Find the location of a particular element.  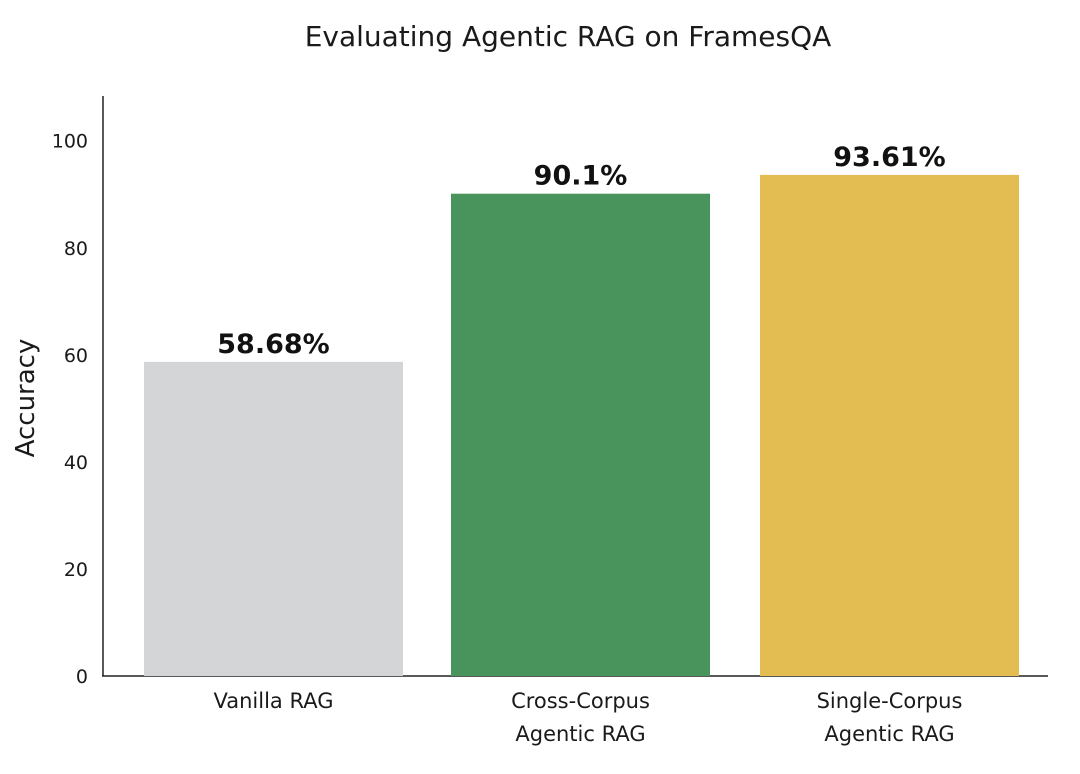

y-tick-label: 0 is located at coordinates (82, 677).